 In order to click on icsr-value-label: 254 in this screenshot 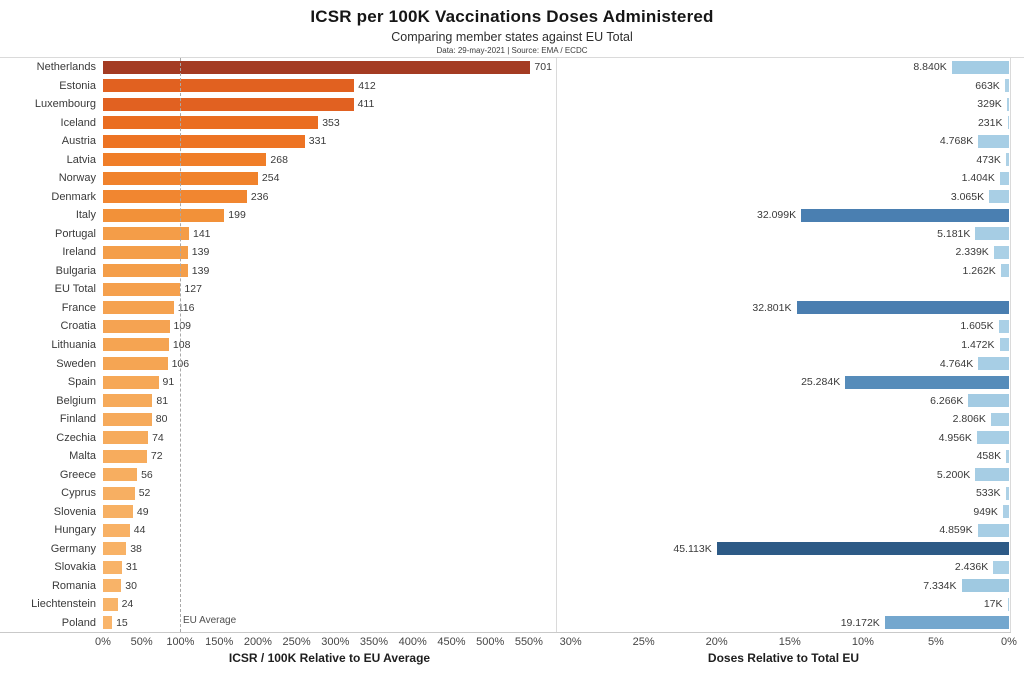, I will do `click(270, 178)`.